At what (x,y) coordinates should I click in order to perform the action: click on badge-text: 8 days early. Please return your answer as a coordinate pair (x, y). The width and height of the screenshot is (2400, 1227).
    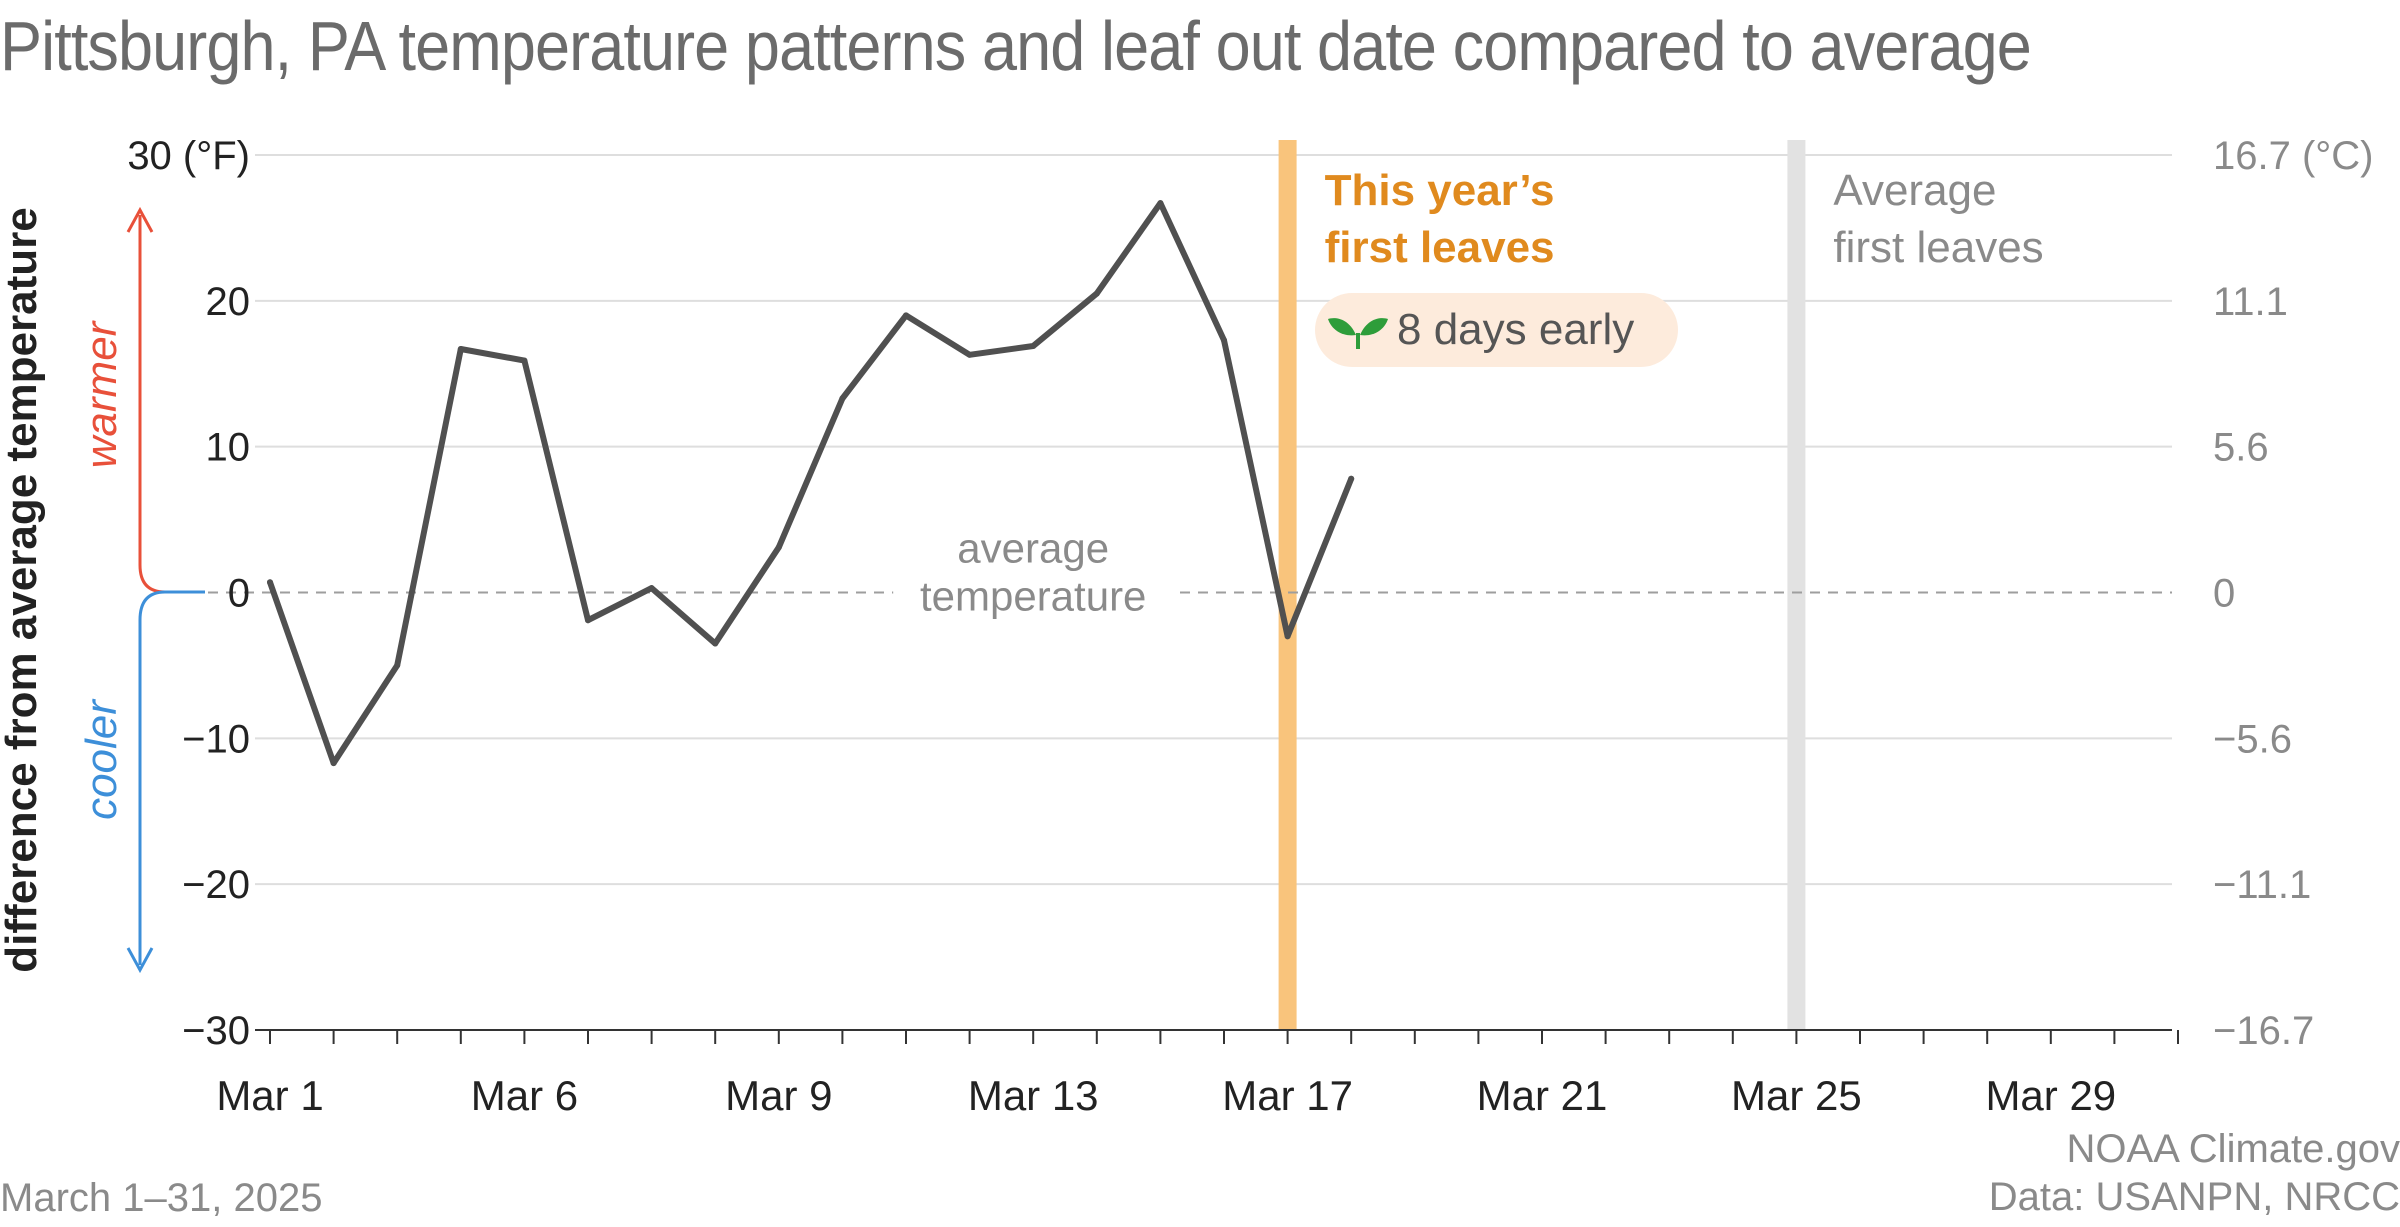
    Looking at the image, I should click on (1515, 329).